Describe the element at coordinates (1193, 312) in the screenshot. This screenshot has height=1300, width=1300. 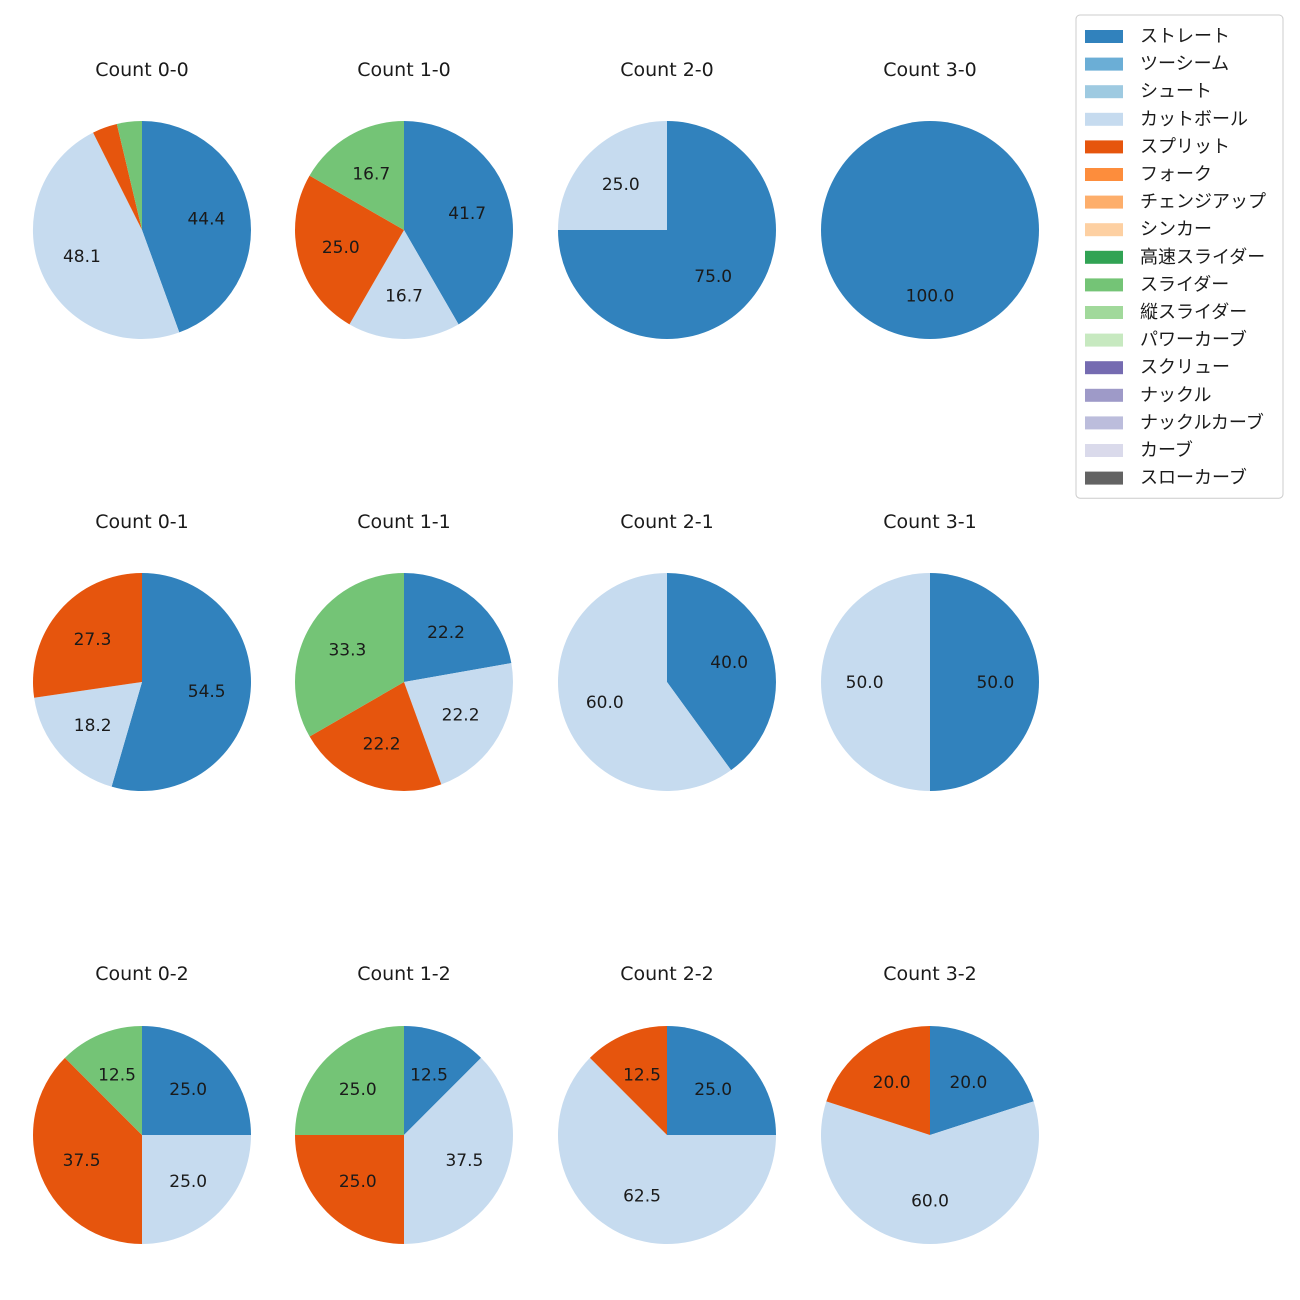
I see `legend-entry: 縦スライダー` at that location.